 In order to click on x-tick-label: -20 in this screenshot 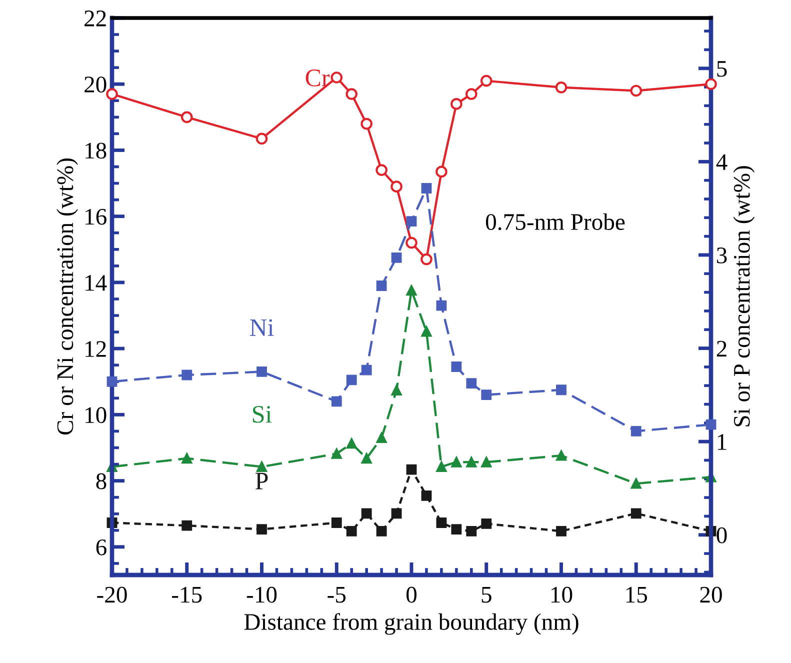, I will do `click(112, 594)`.